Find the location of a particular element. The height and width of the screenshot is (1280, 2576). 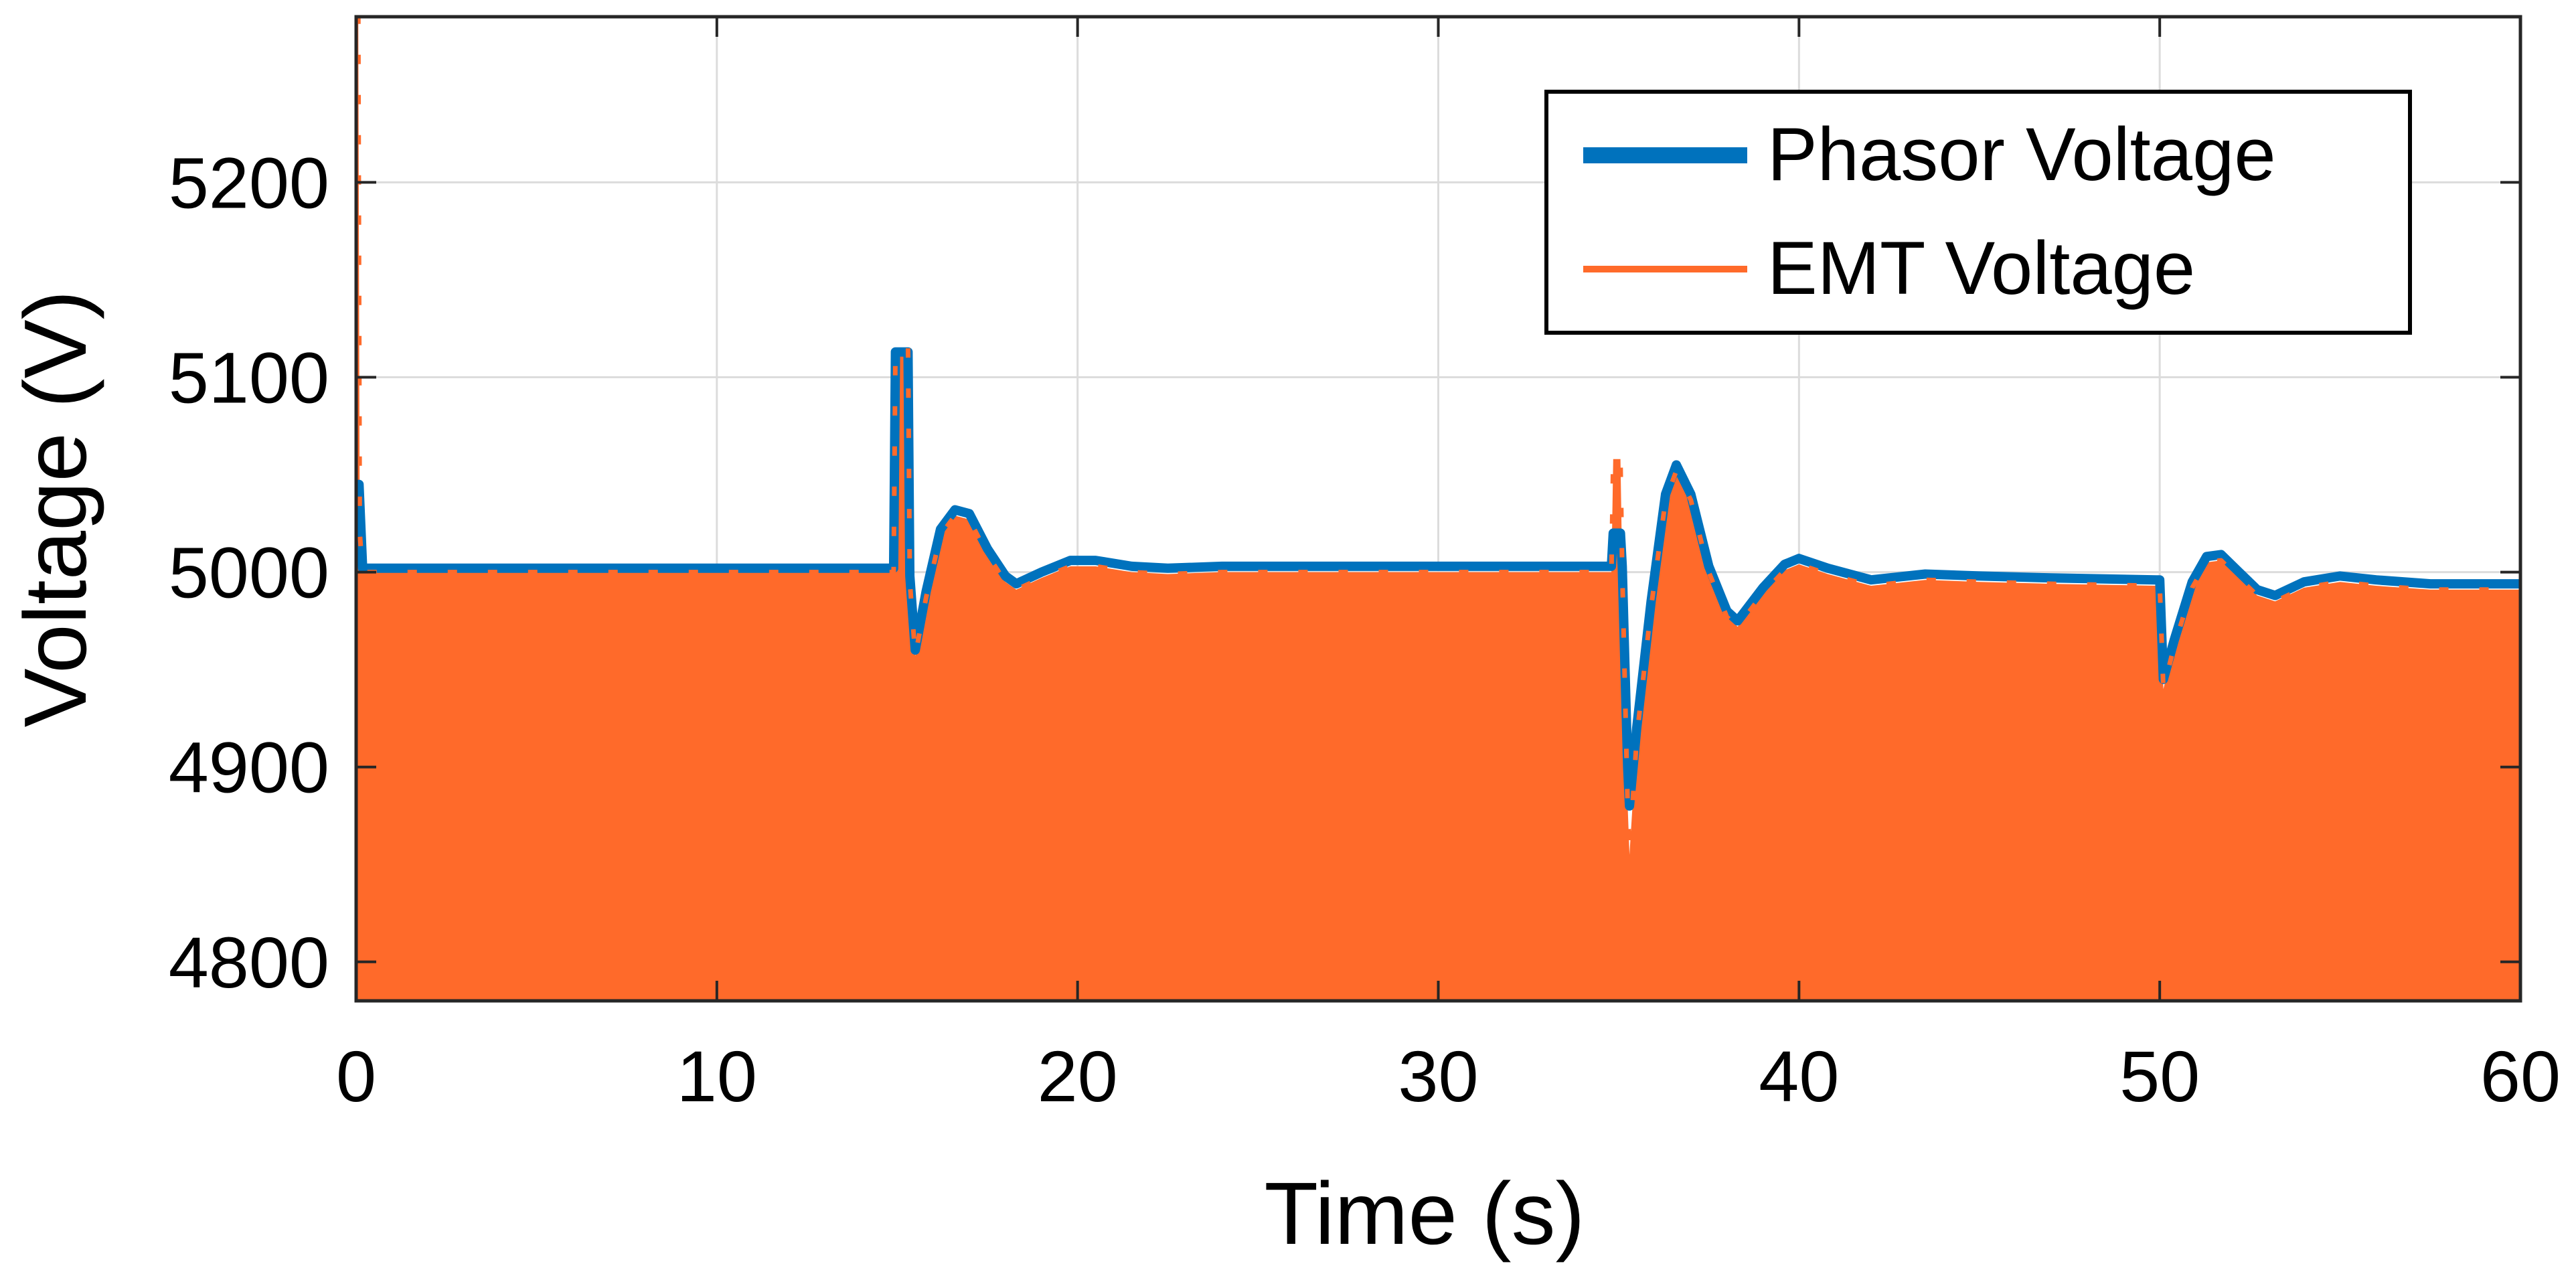

legend-box is located at coordinates (1978, 212).